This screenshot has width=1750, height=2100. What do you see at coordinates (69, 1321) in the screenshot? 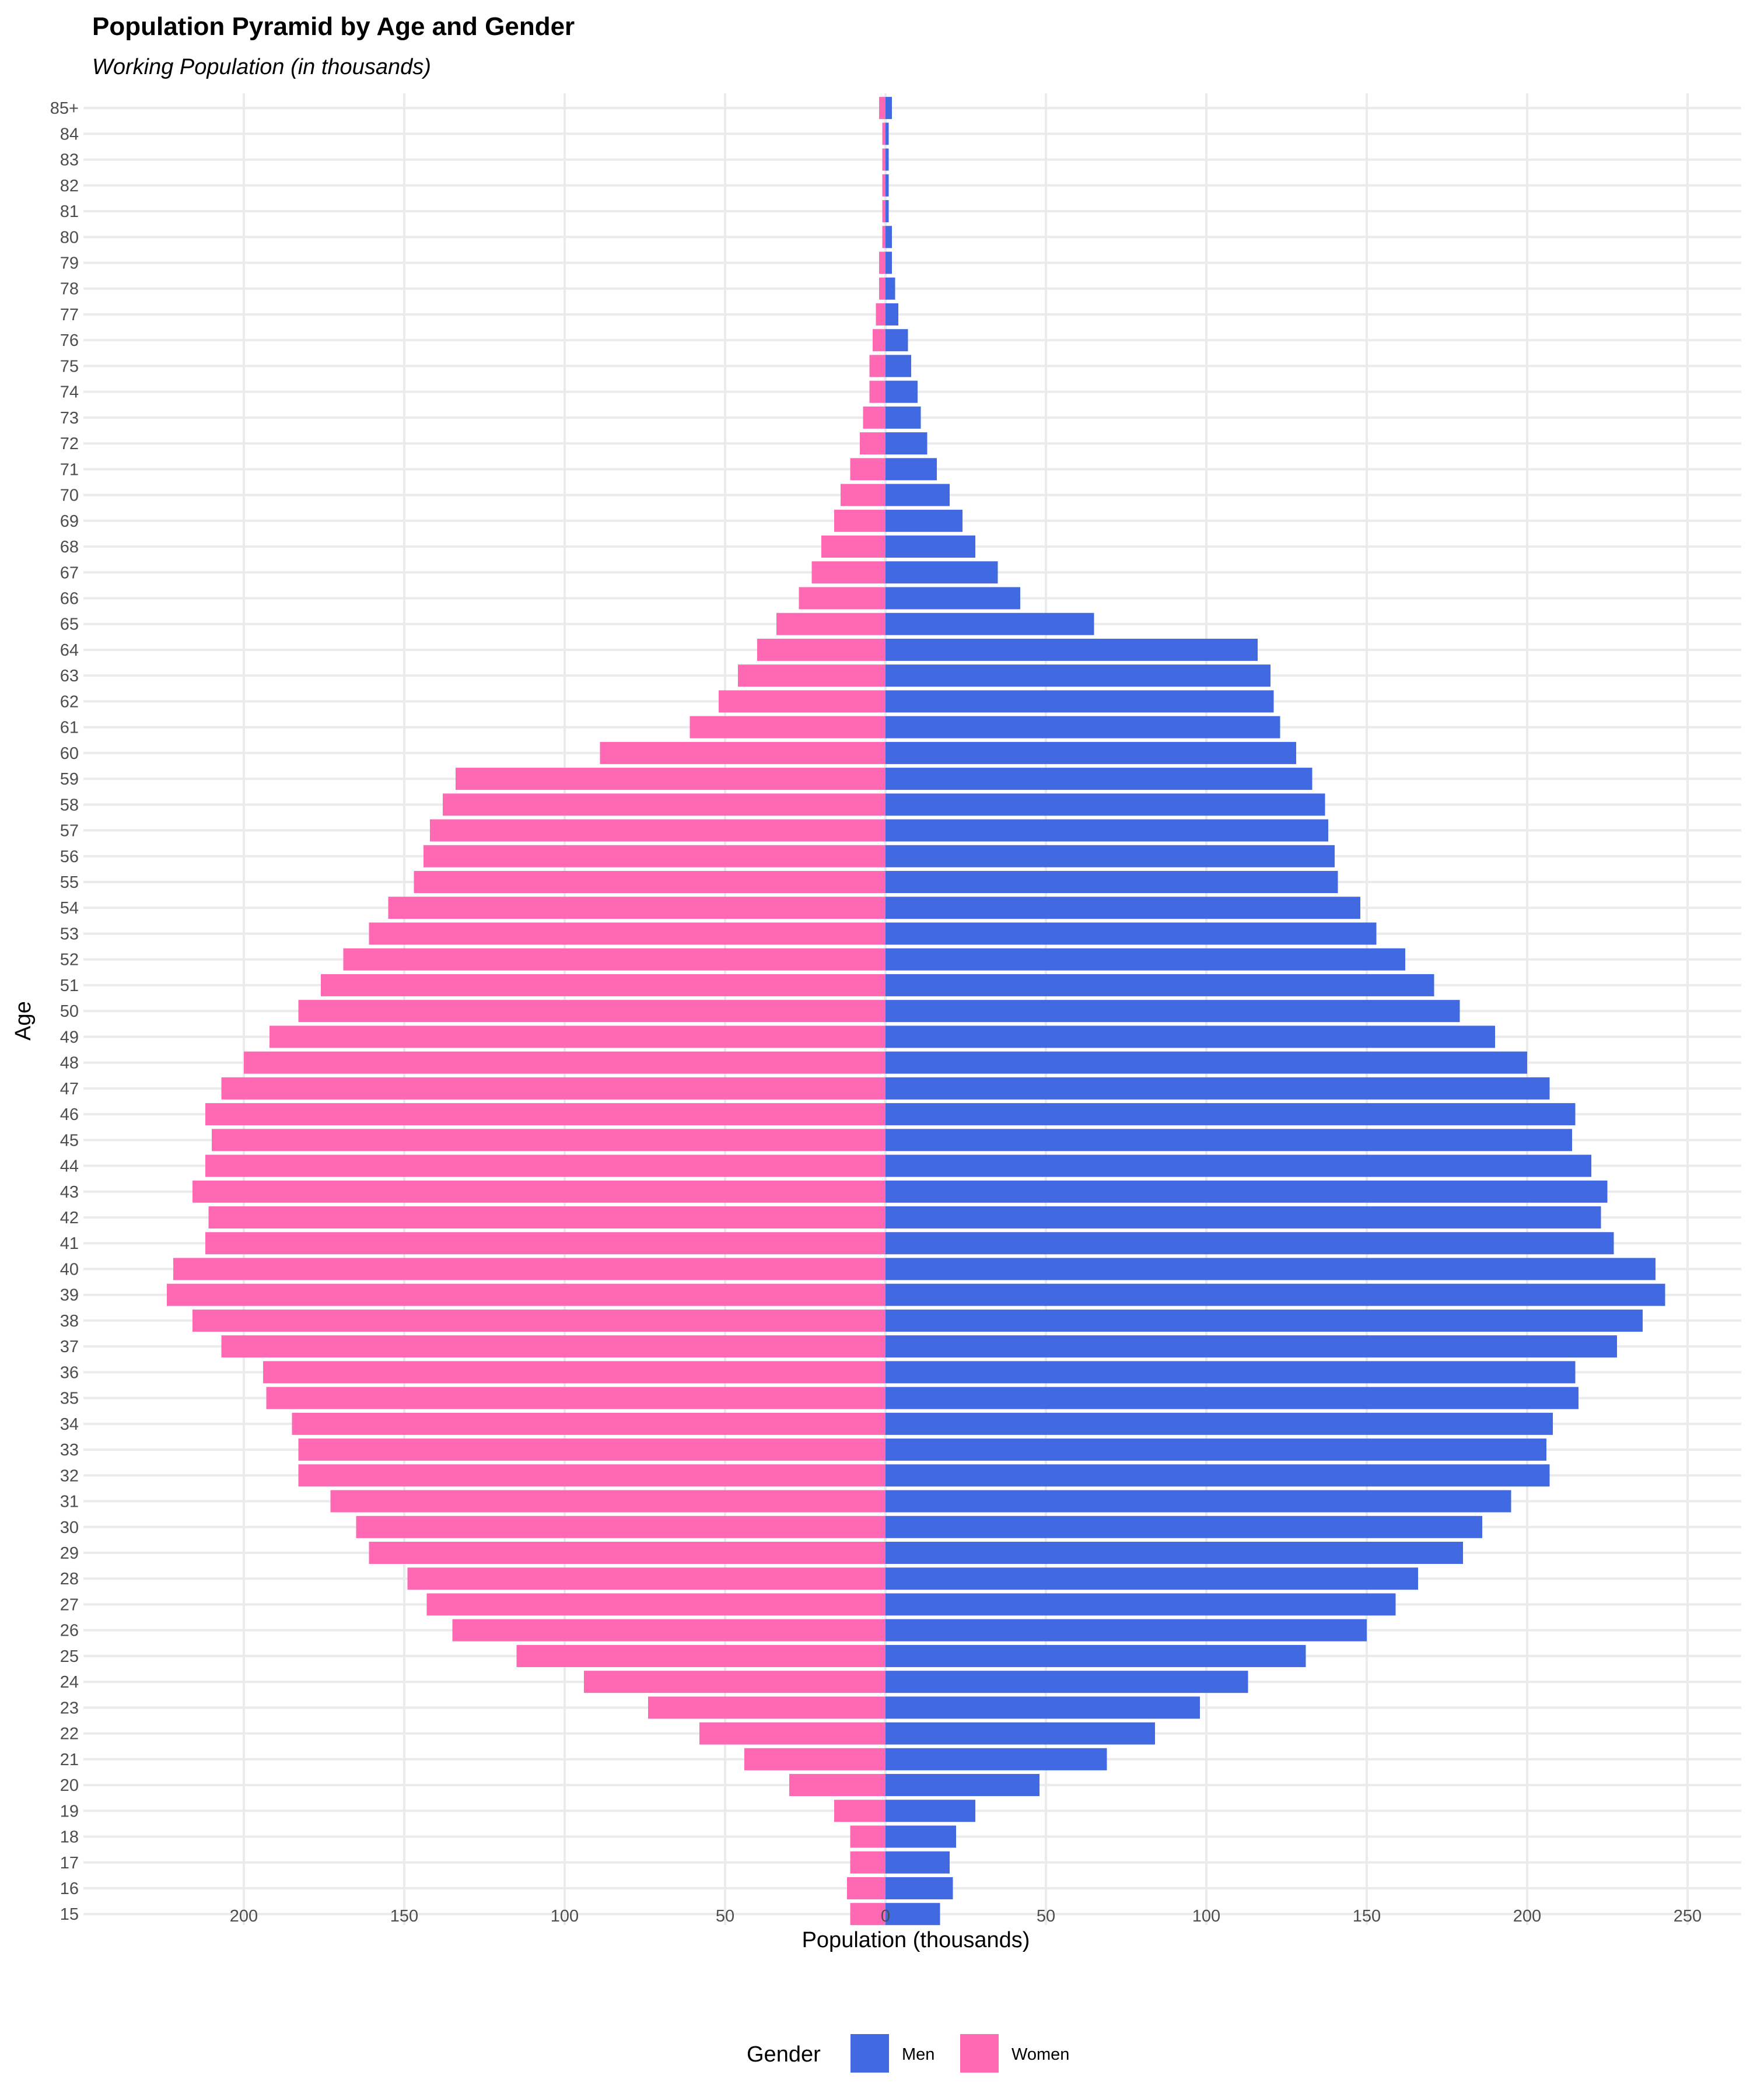
I see `y-tick-label: 38` at bounding box center [69, 1321].